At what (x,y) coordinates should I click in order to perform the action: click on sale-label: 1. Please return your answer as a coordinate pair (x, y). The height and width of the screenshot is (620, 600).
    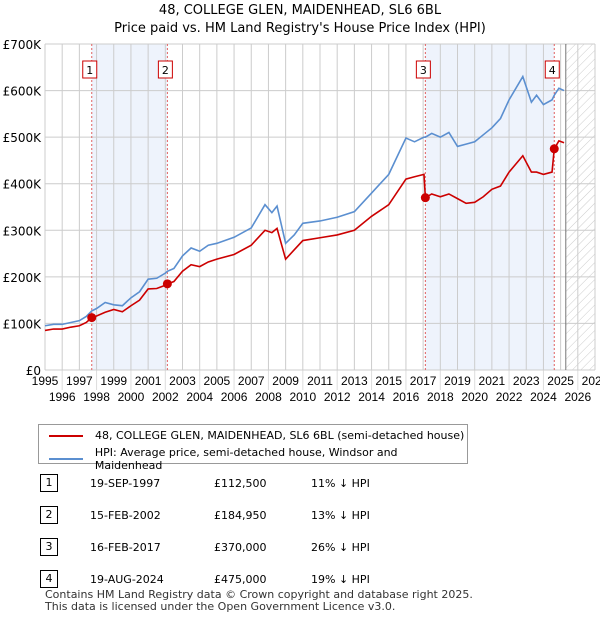
    Looking at the image, I should click on (89, 70).